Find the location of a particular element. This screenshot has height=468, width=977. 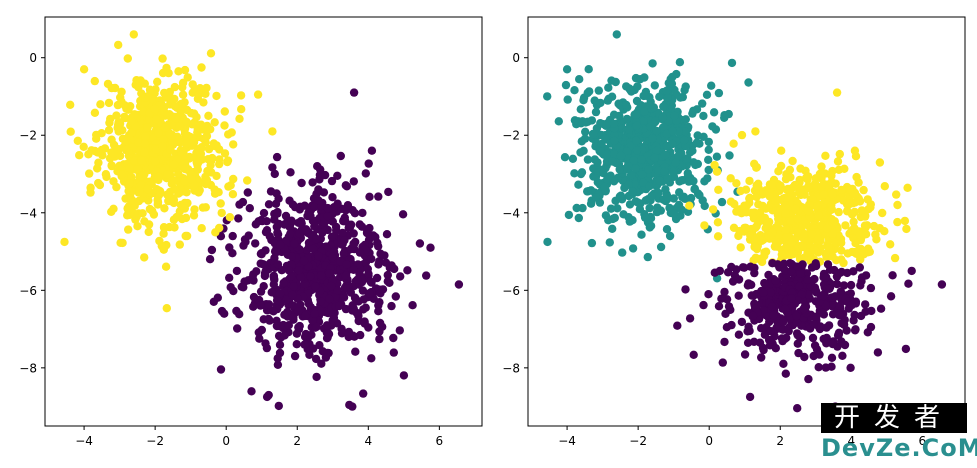

y-tick-label: −4 is located at coordinates (28, 213).